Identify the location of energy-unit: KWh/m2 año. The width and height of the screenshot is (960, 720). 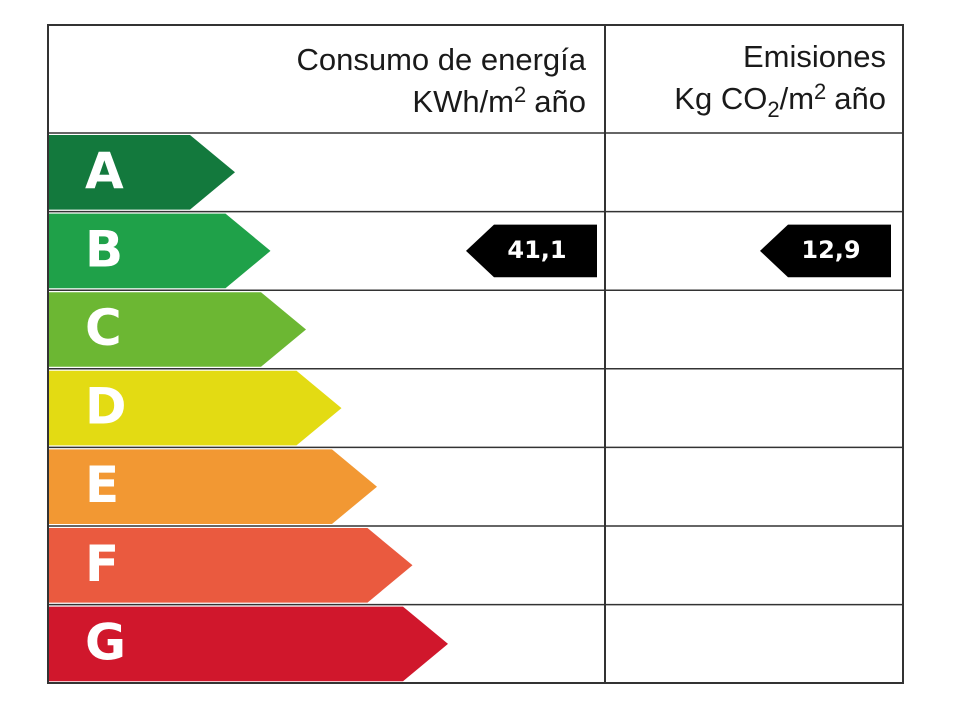
(499, 100).